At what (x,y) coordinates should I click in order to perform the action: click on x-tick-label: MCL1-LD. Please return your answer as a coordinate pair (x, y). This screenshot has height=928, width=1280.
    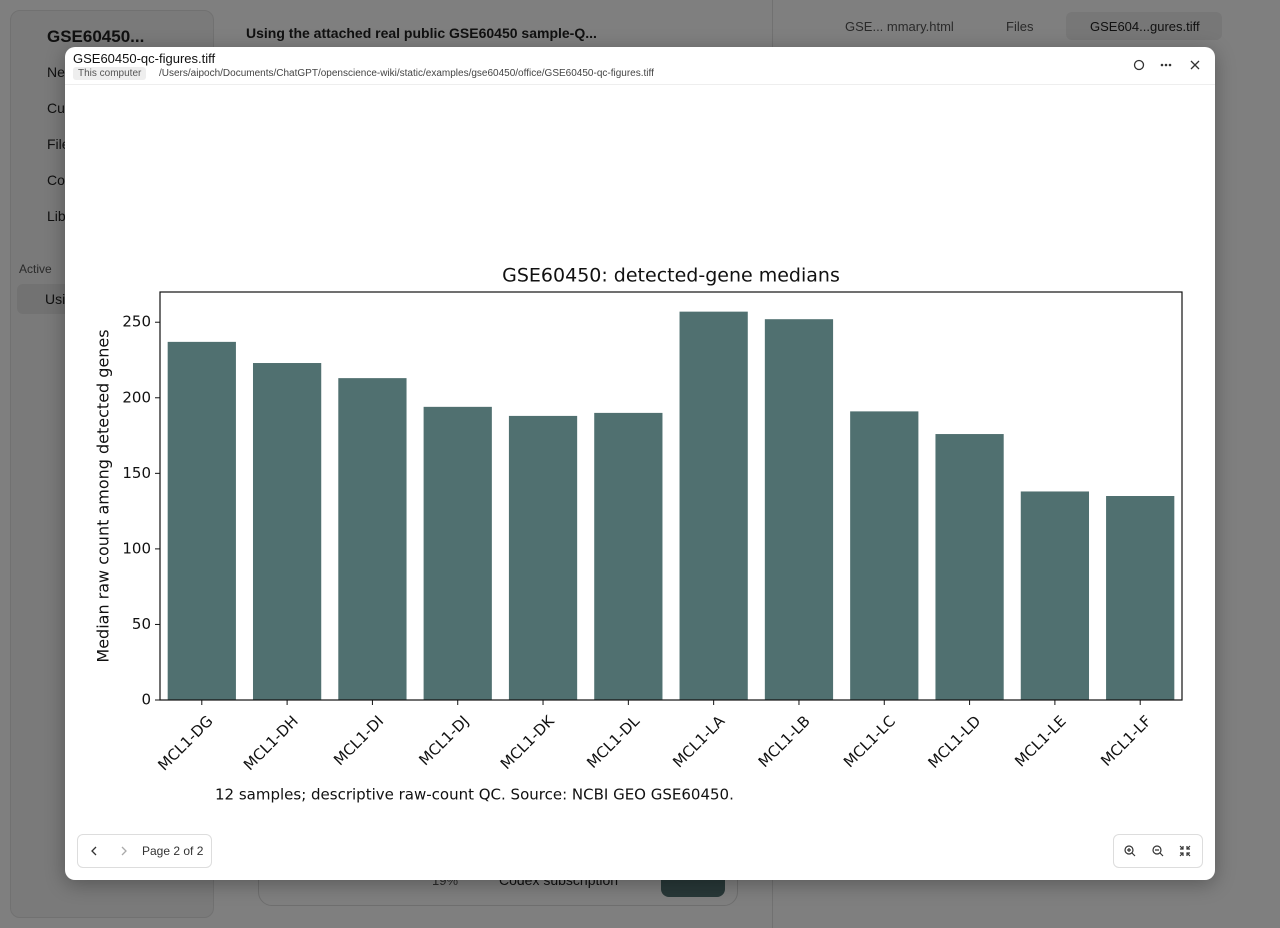
    Looking at the image, I should click on (954, 742).